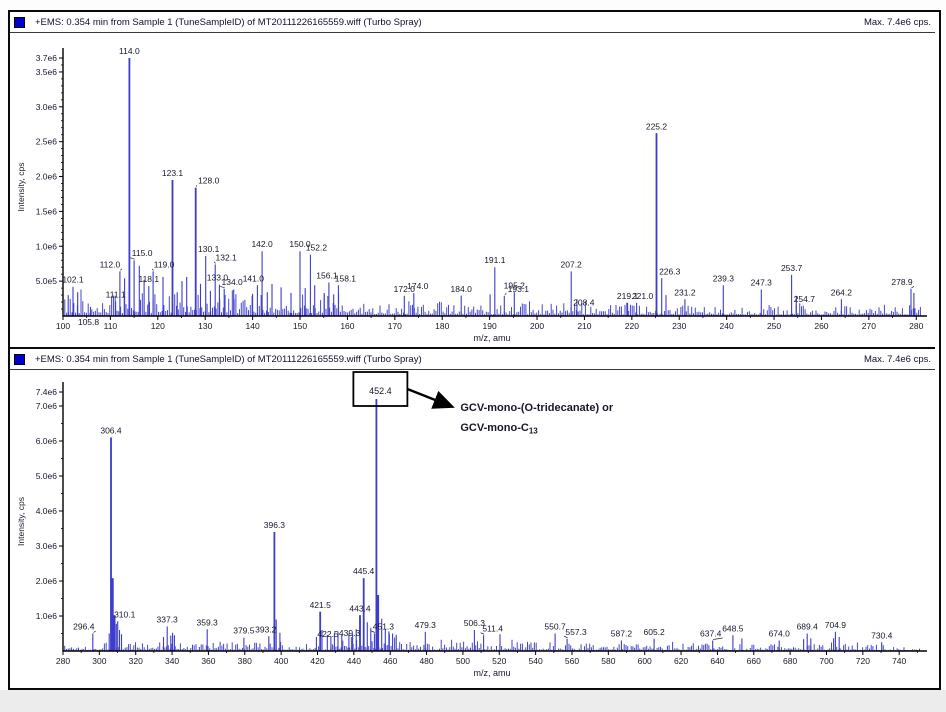 Image resolution: width=946 pixels, height=712 pixels. I want to click on svg-text: 540, so click(536, 661).